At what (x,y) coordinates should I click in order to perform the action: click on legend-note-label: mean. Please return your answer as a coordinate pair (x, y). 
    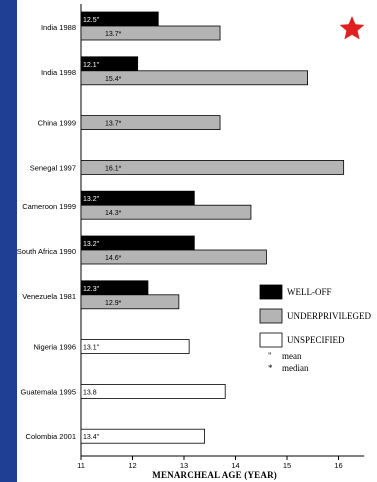
    Looking at the image, I should click on (292, 356).